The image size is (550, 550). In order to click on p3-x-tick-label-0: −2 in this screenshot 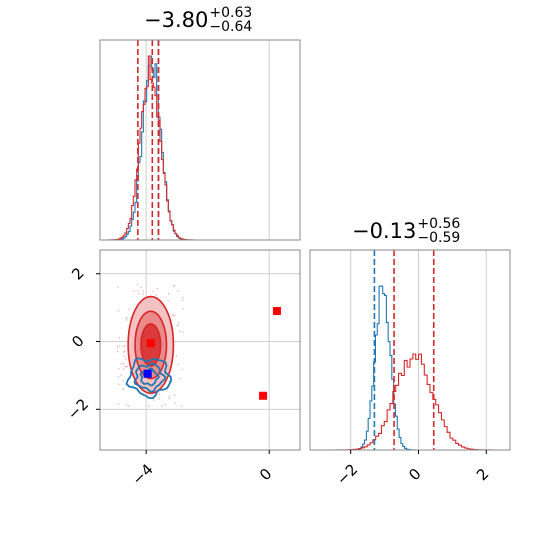, I will do `click(347, 474)`.